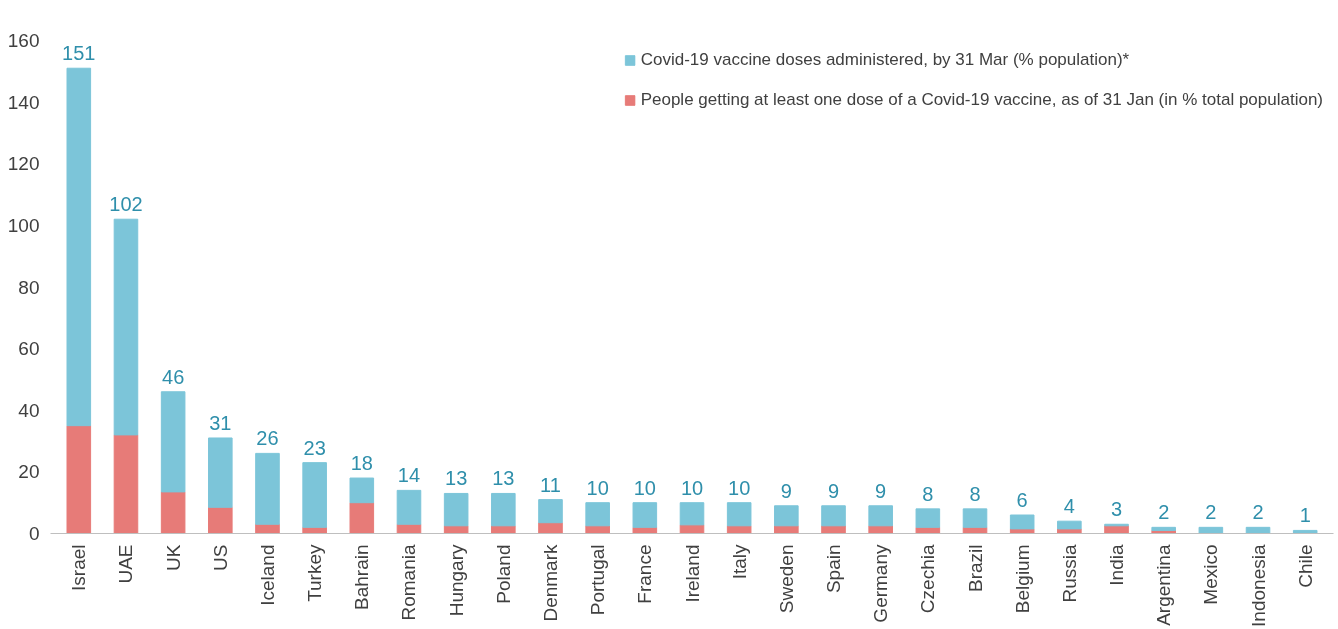 The width and height of the screenshot is (1338, 629). What do you see at coordinates (739, 562) in the screenshot?
I see `x-tick-label: Italy` at bounding box center [739, 562].